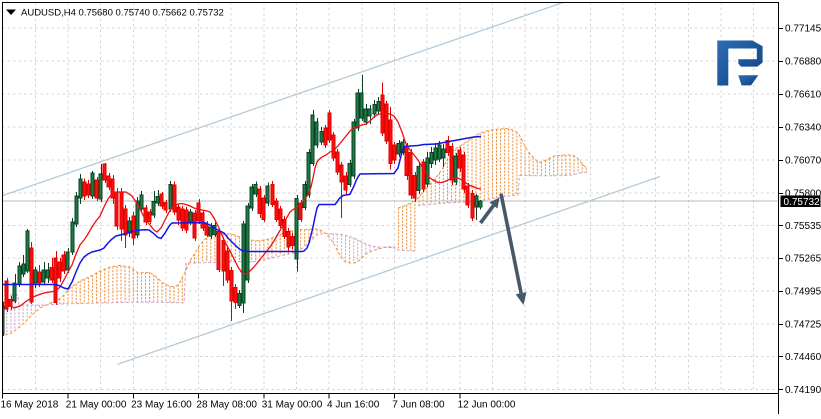 The image size is (821, 419). I want to click on svg-text: 0.74190, so click(803, 390).